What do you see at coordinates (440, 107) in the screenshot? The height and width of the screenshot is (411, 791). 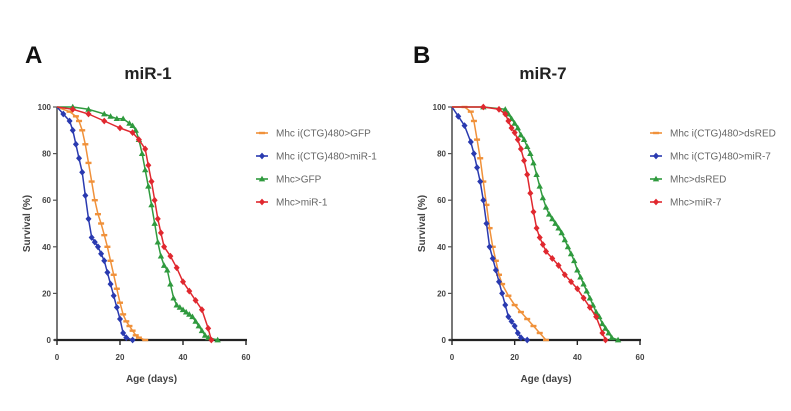 I see `y-tick-label: 100` at bounding box center [440, 107].